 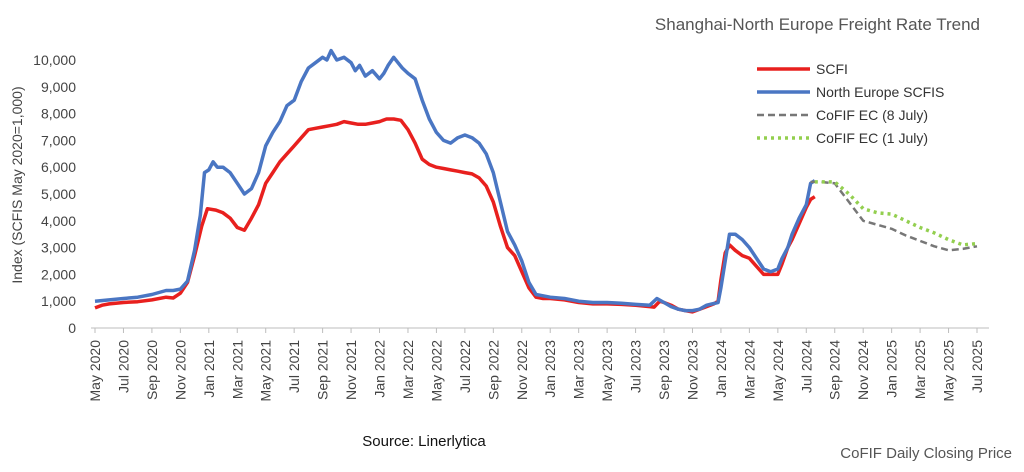 I want to click on footer-note: CoFIF Daily Closing Price, so click(x=926, y=453).